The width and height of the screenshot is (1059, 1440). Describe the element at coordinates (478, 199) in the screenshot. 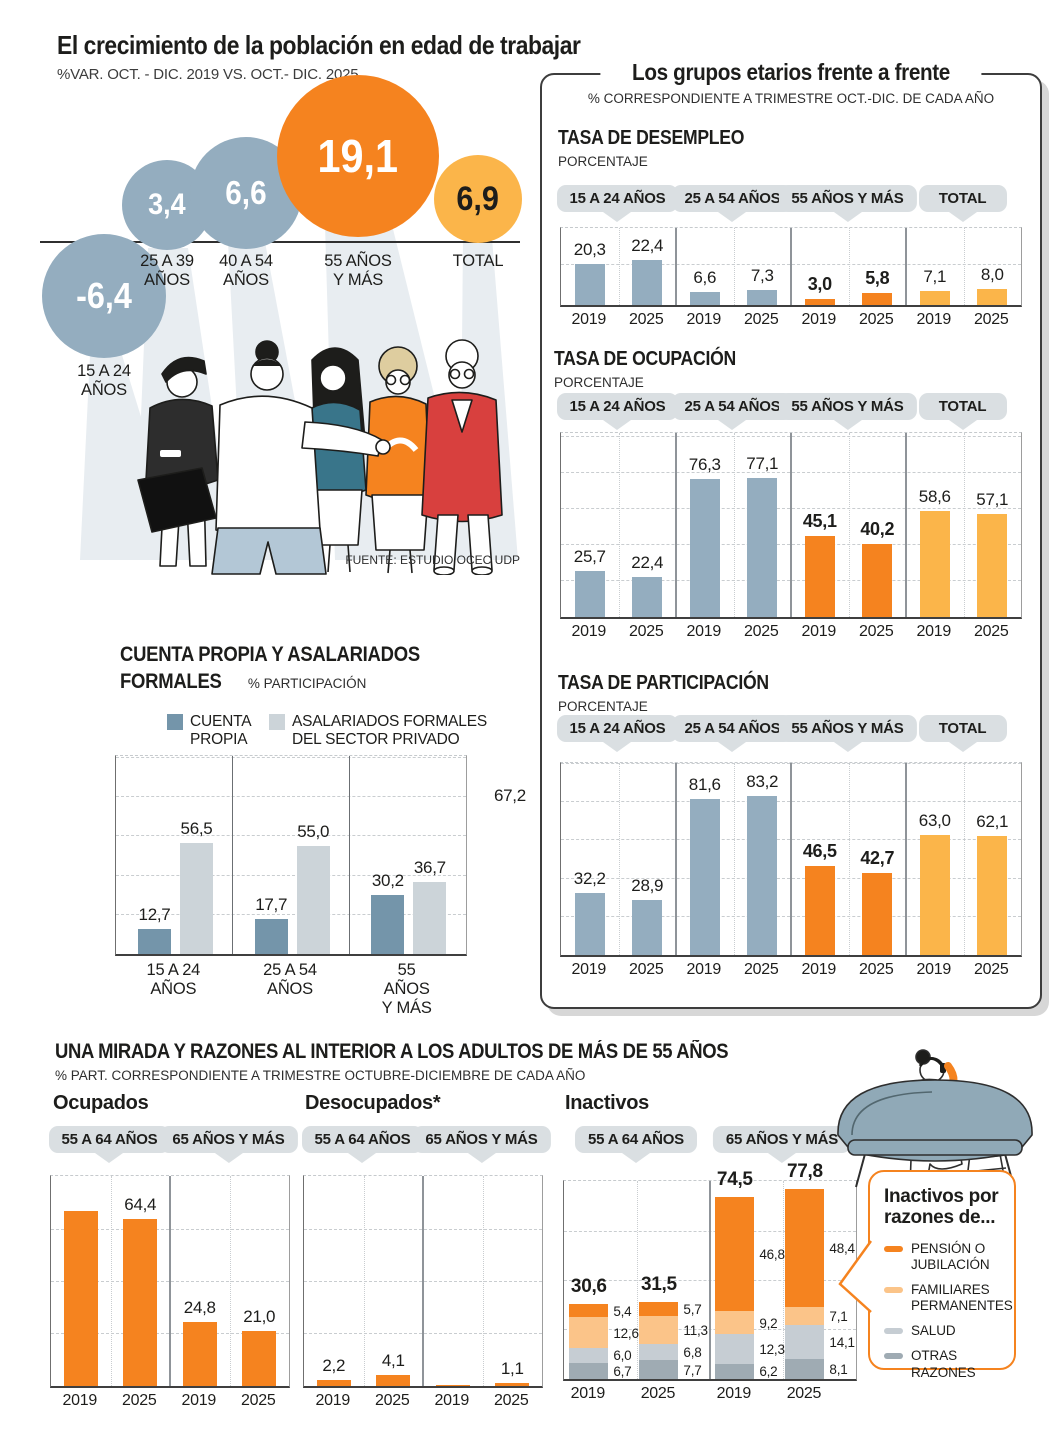

I see `bubble-total: 6,9` at that location.